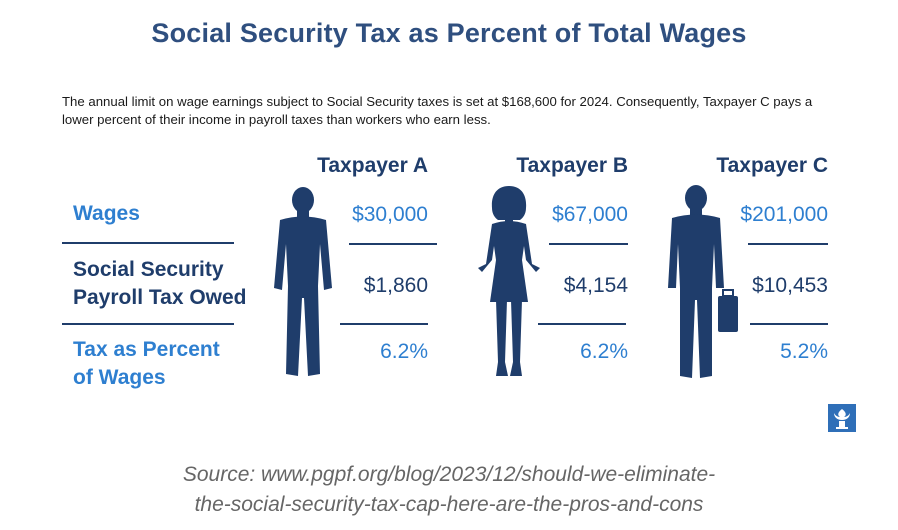 Image resolution: width=898 pixels, height=530 pixels. I want to click on torch-logo-icon, so click(842, 418).